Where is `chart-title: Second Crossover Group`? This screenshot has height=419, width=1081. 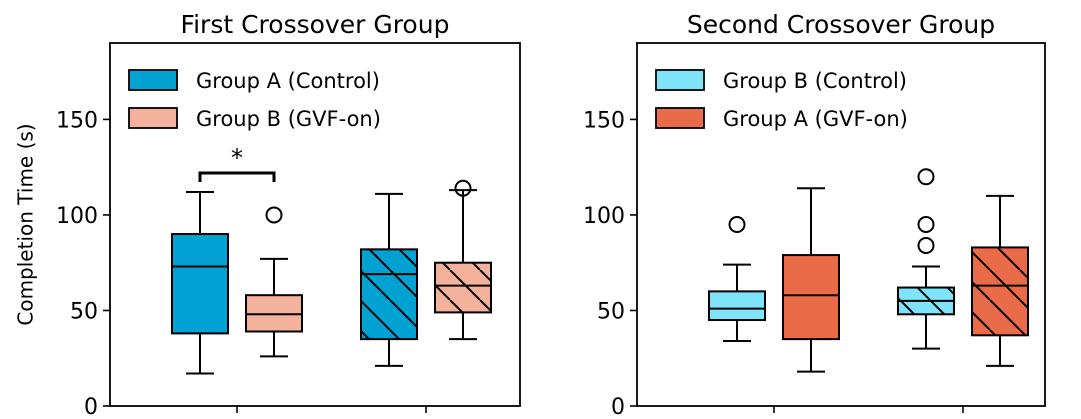
chart-title: Second Crossover Group is located at coordinates (841, 24).